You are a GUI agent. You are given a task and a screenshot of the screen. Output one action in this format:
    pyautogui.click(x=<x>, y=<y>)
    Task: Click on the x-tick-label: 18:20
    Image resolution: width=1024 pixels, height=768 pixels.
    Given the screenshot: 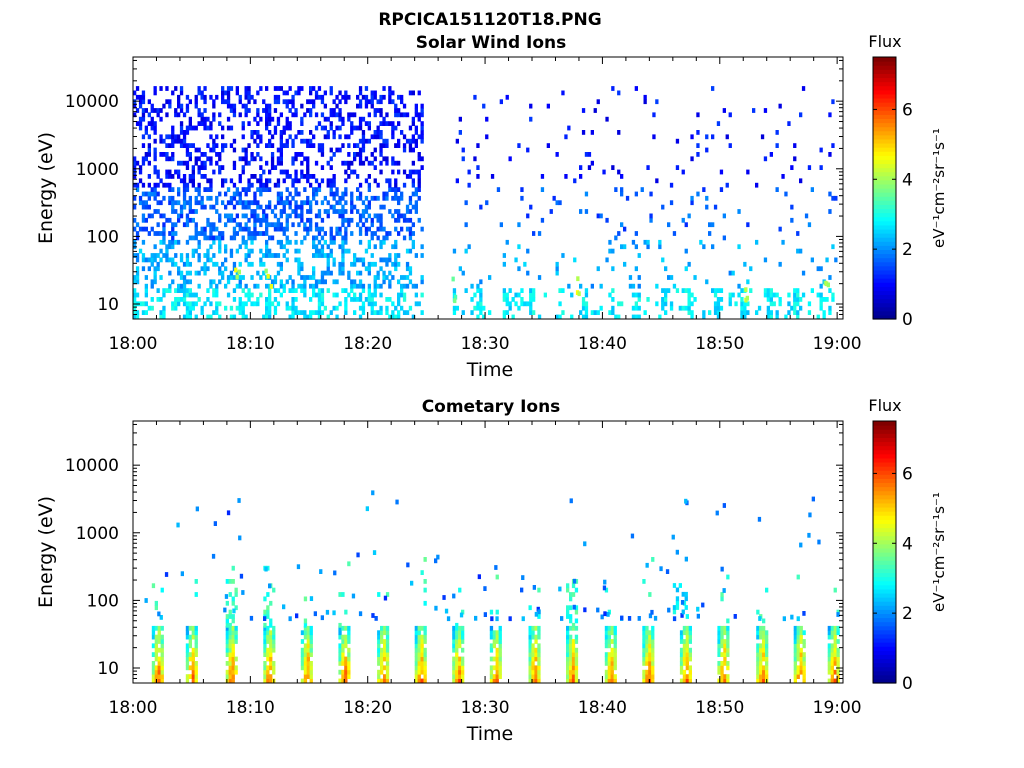 What is the action you would take?
    pyautogui.click(x=367, y=344)
    